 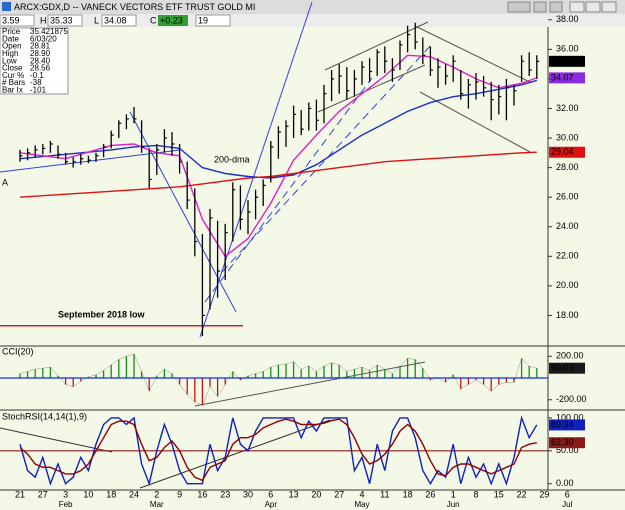 What do you see at coordinates (40, 60) in the screenshot?
I see `info-value: 28.40` at bounding box center [40, 60].